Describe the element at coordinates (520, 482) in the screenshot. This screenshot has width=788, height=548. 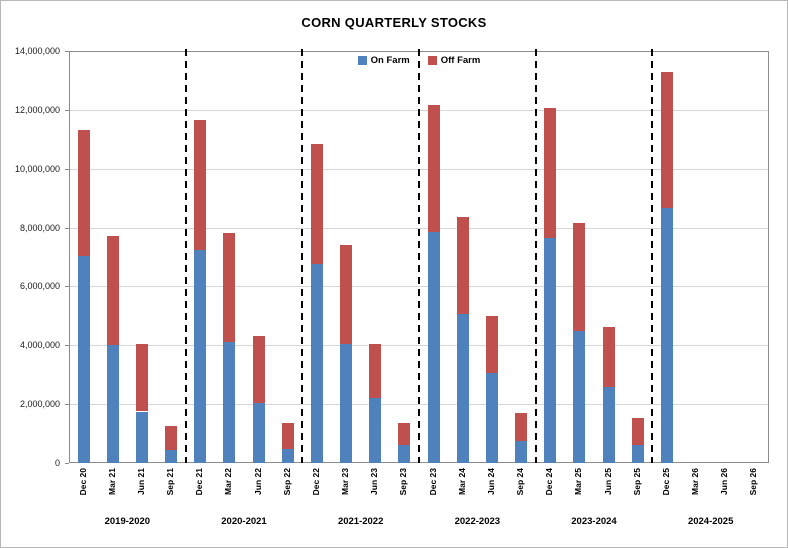
I see `x-axis-label: Sep 24` at that location.